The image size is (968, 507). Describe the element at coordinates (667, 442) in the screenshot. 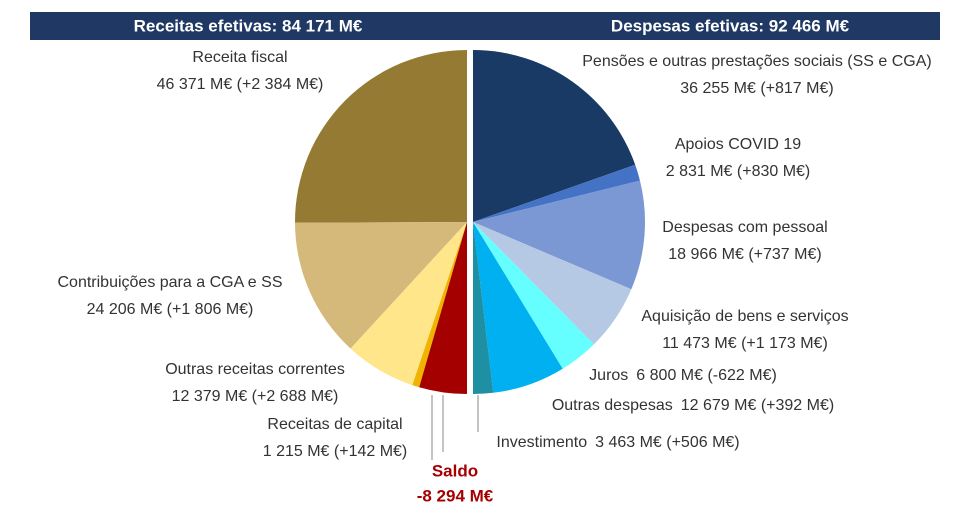

I see `value-label: 3 463 M€ (+506 M€)` at that location.